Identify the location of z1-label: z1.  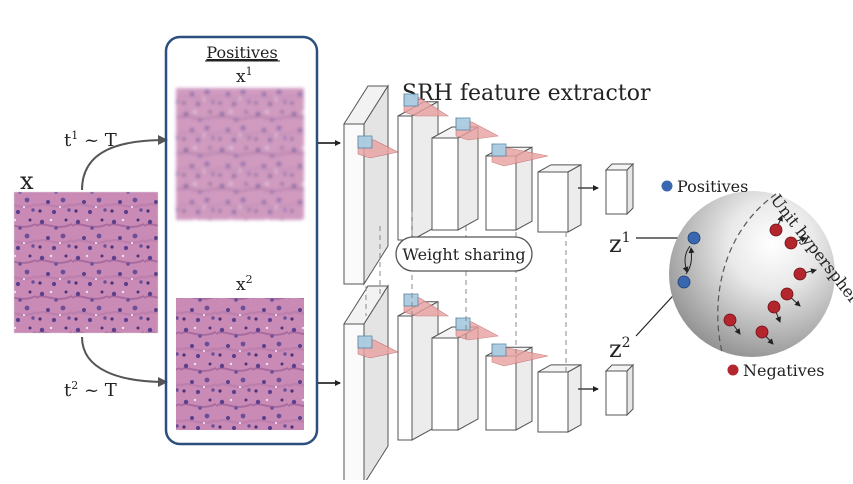
(620, 244).